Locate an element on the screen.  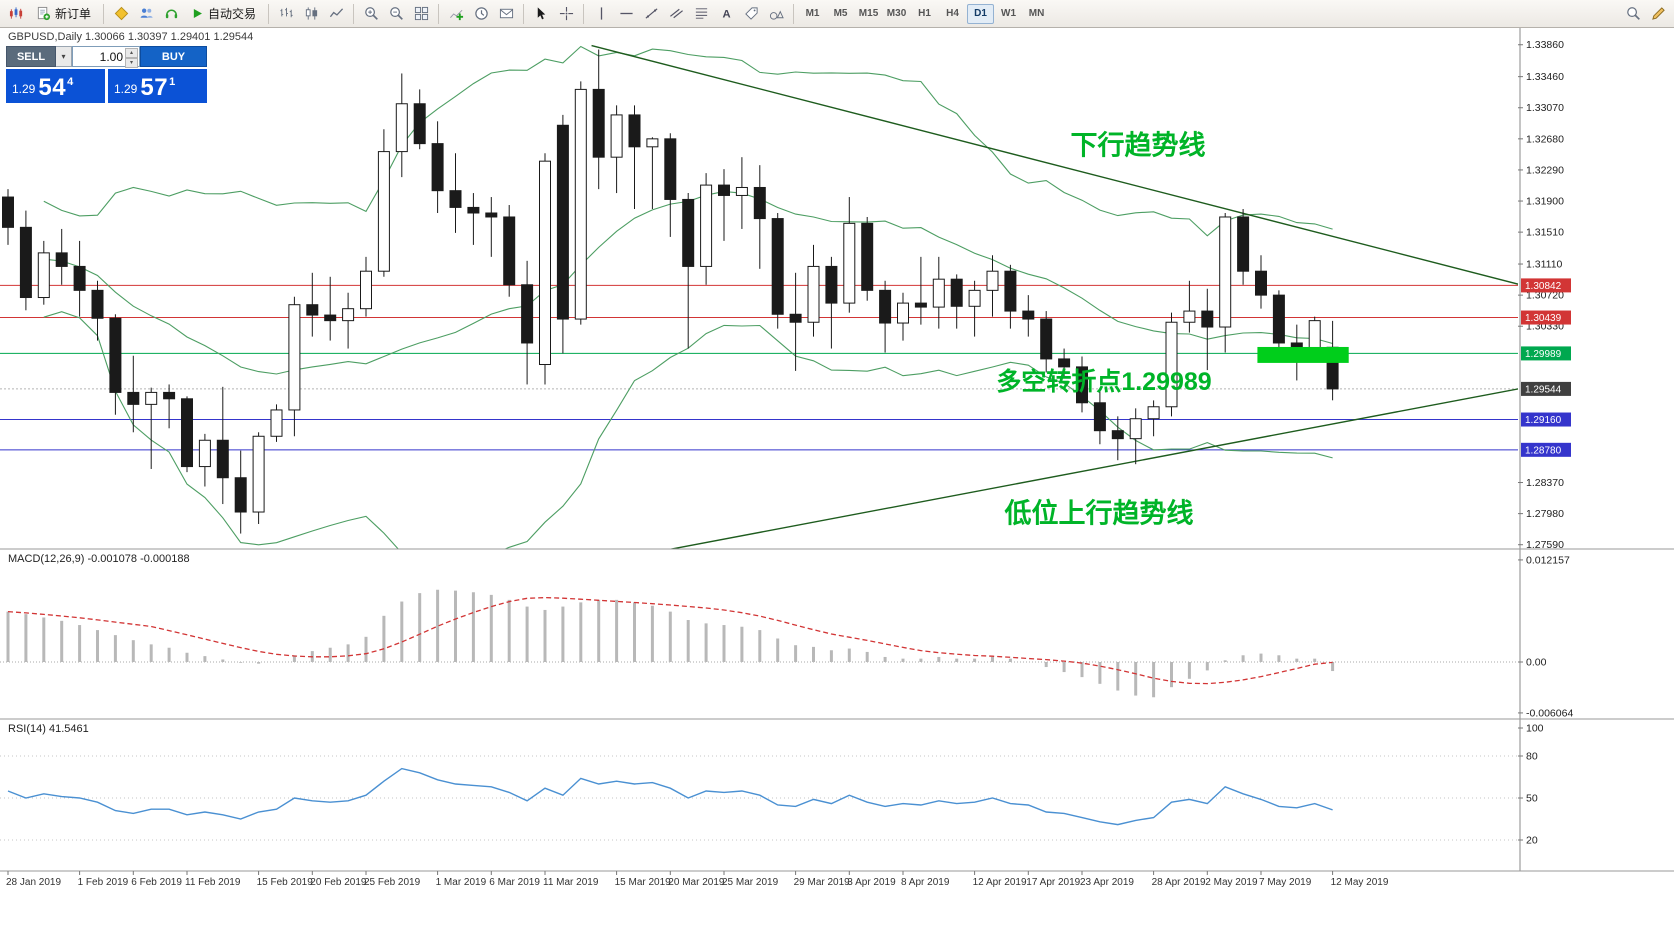
new-order-label: 新订单 is located at coordinates (73, 14).